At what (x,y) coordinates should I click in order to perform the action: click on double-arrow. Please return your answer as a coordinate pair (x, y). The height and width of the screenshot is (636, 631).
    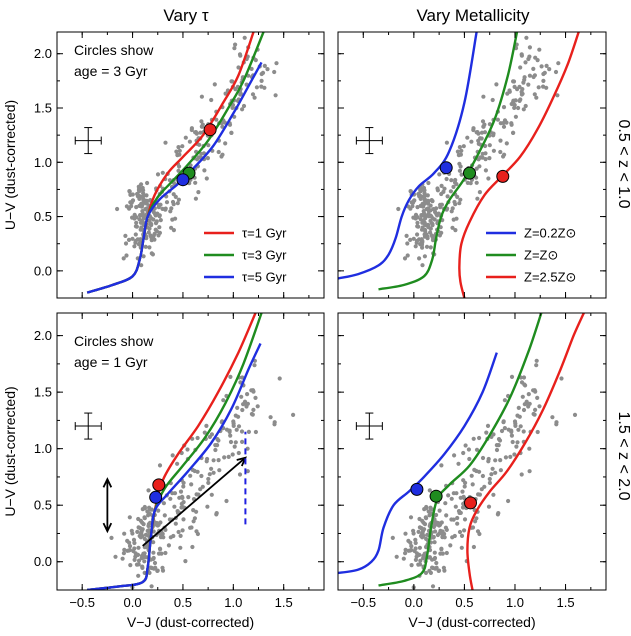
    Looking at the image, I should click on (107, 505).